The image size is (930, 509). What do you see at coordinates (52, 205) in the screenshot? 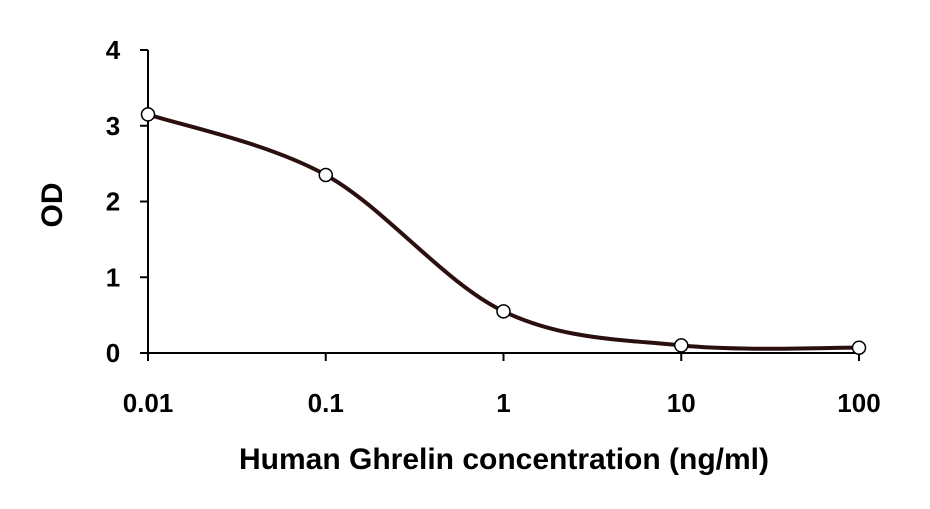
I see `y-axis-title: OD` at bounding box center [52, 205].